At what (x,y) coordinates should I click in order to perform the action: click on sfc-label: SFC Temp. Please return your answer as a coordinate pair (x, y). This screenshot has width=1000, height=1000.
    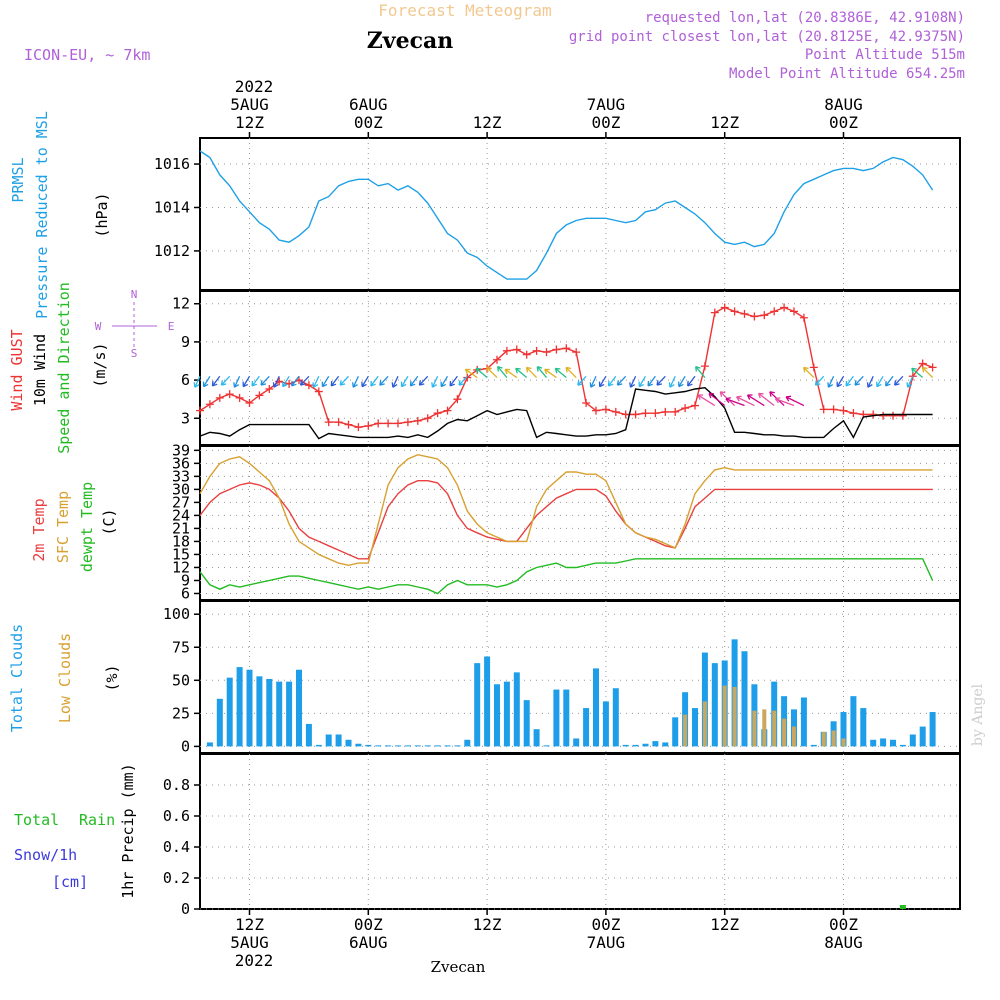
    Looking at the image, I should click on (63, 527).